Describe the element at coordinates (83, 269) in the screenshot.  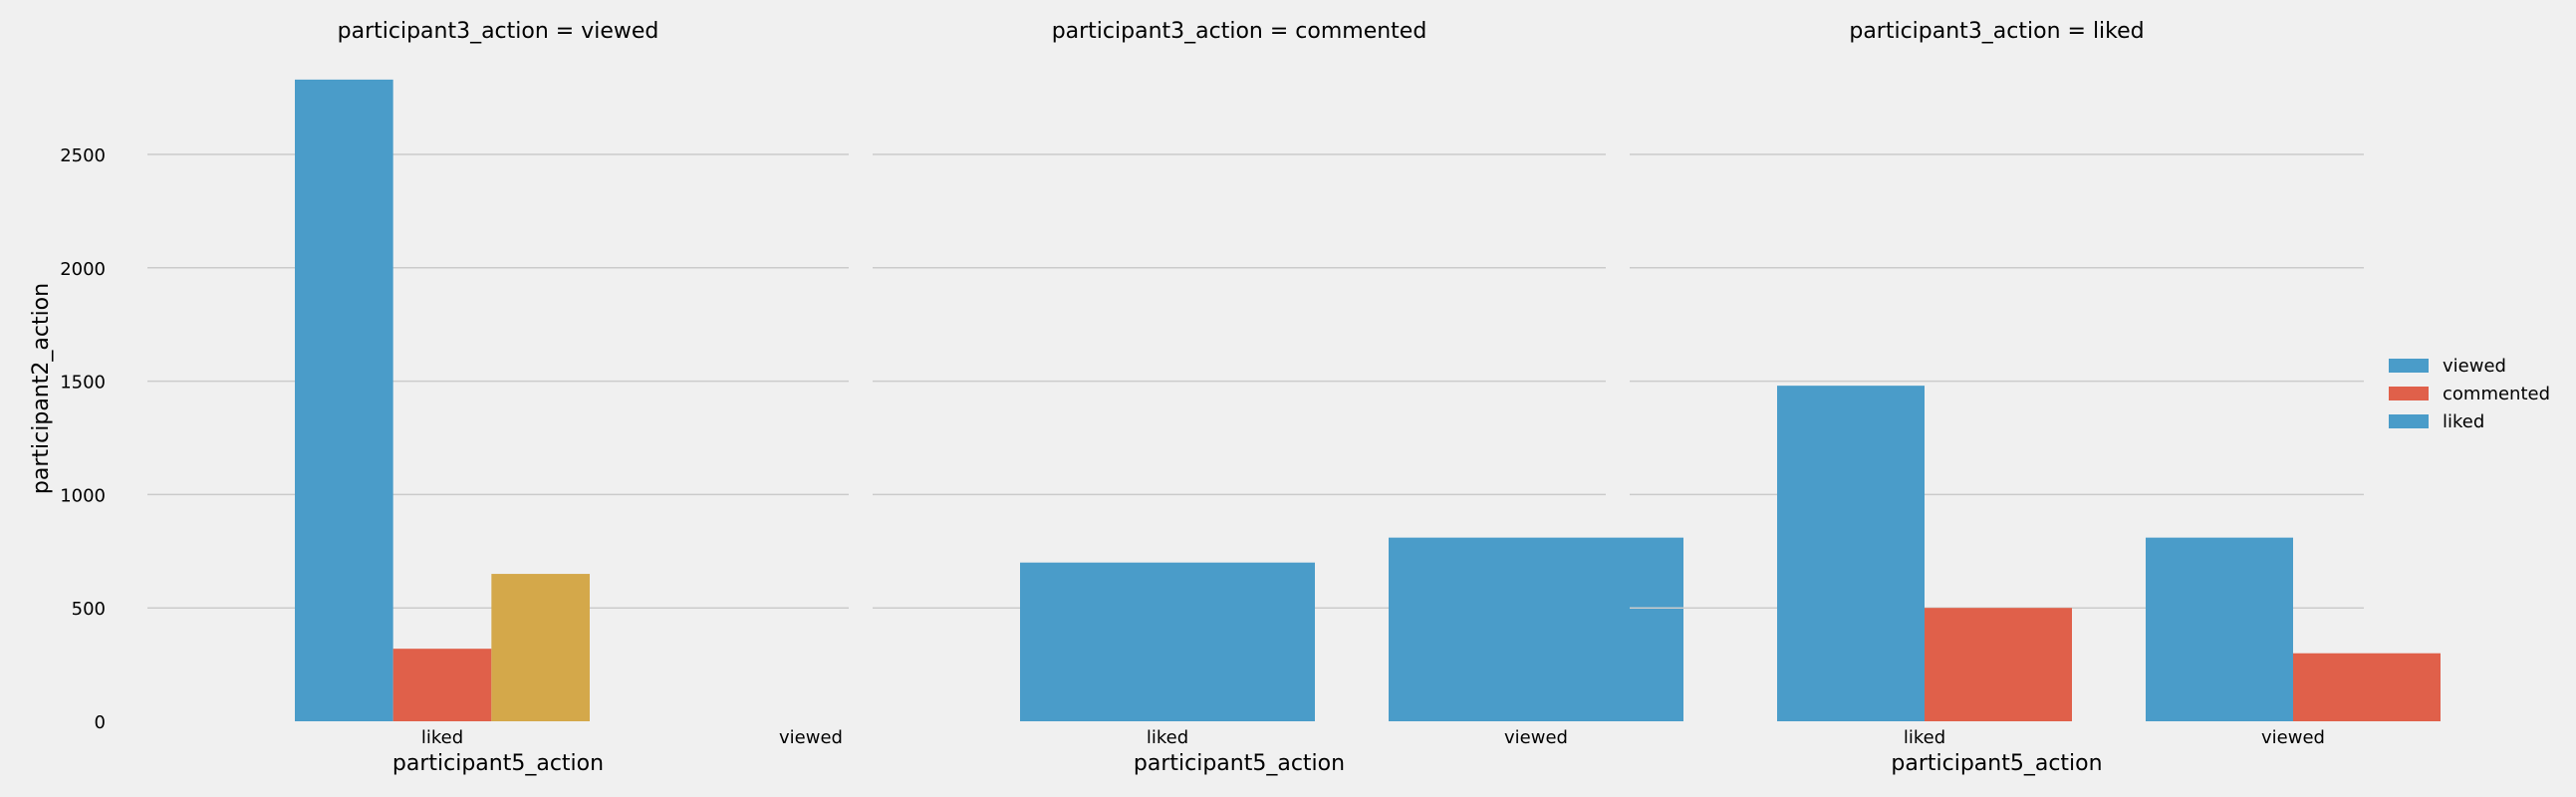
I see `y-tick-label: 2000` at that location.